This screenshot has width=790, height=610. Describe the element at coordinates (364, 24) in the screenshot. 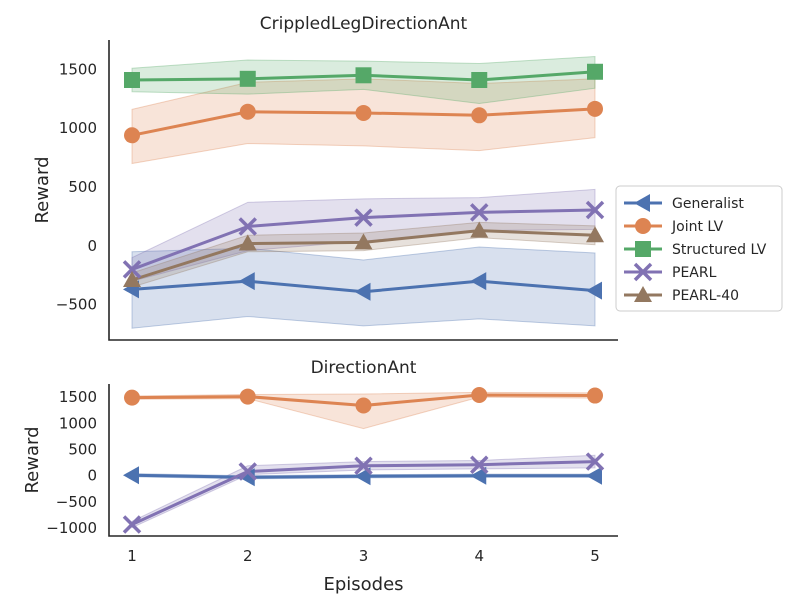

I see `chart-title: CrippledLegDirectionAnt` at that location.